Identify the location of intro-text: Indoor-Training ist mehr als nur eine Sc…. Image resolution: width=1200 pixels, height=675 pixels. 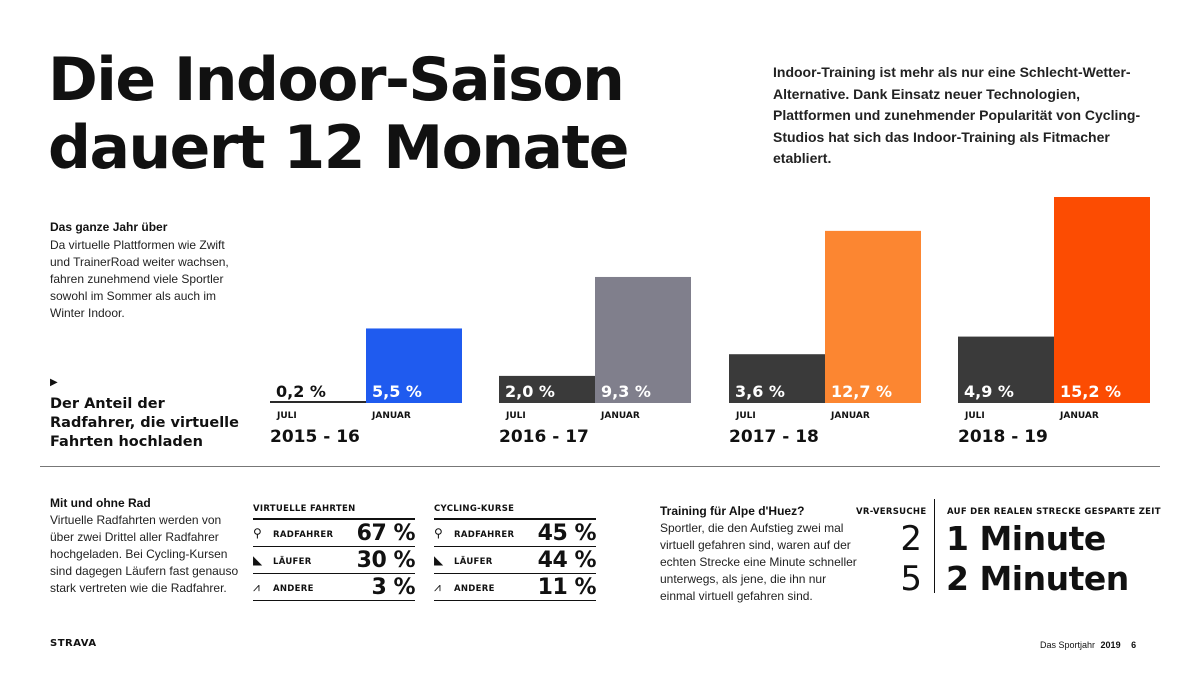
(957, 115).